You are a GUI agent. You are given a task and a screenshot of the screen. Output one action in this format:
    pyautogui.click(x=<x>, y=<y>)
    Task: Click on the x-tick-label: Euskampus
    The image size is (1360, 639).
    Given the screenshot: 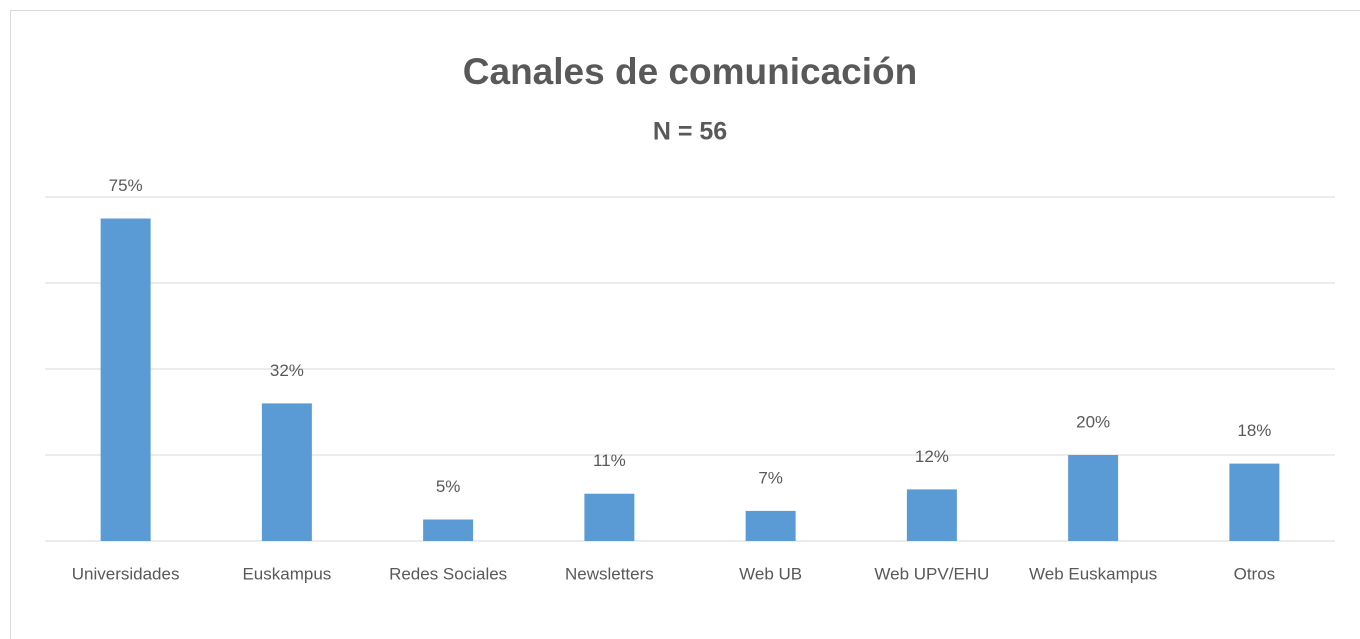 What is the action you would take?
    pyautogui.click(x=286, y=573)
    